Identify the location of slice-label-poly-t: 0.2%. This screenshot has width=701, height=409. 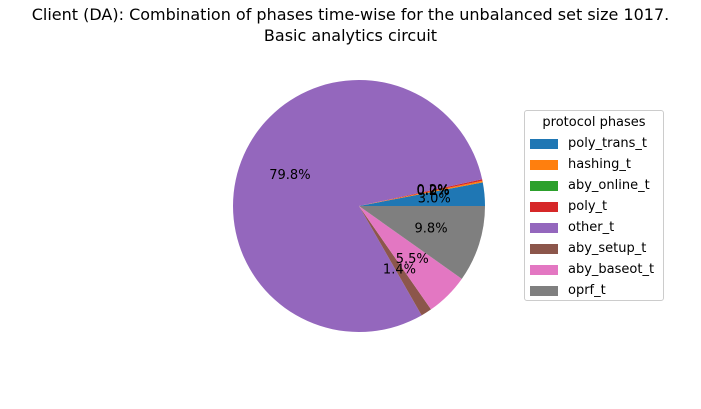
(432, 190).